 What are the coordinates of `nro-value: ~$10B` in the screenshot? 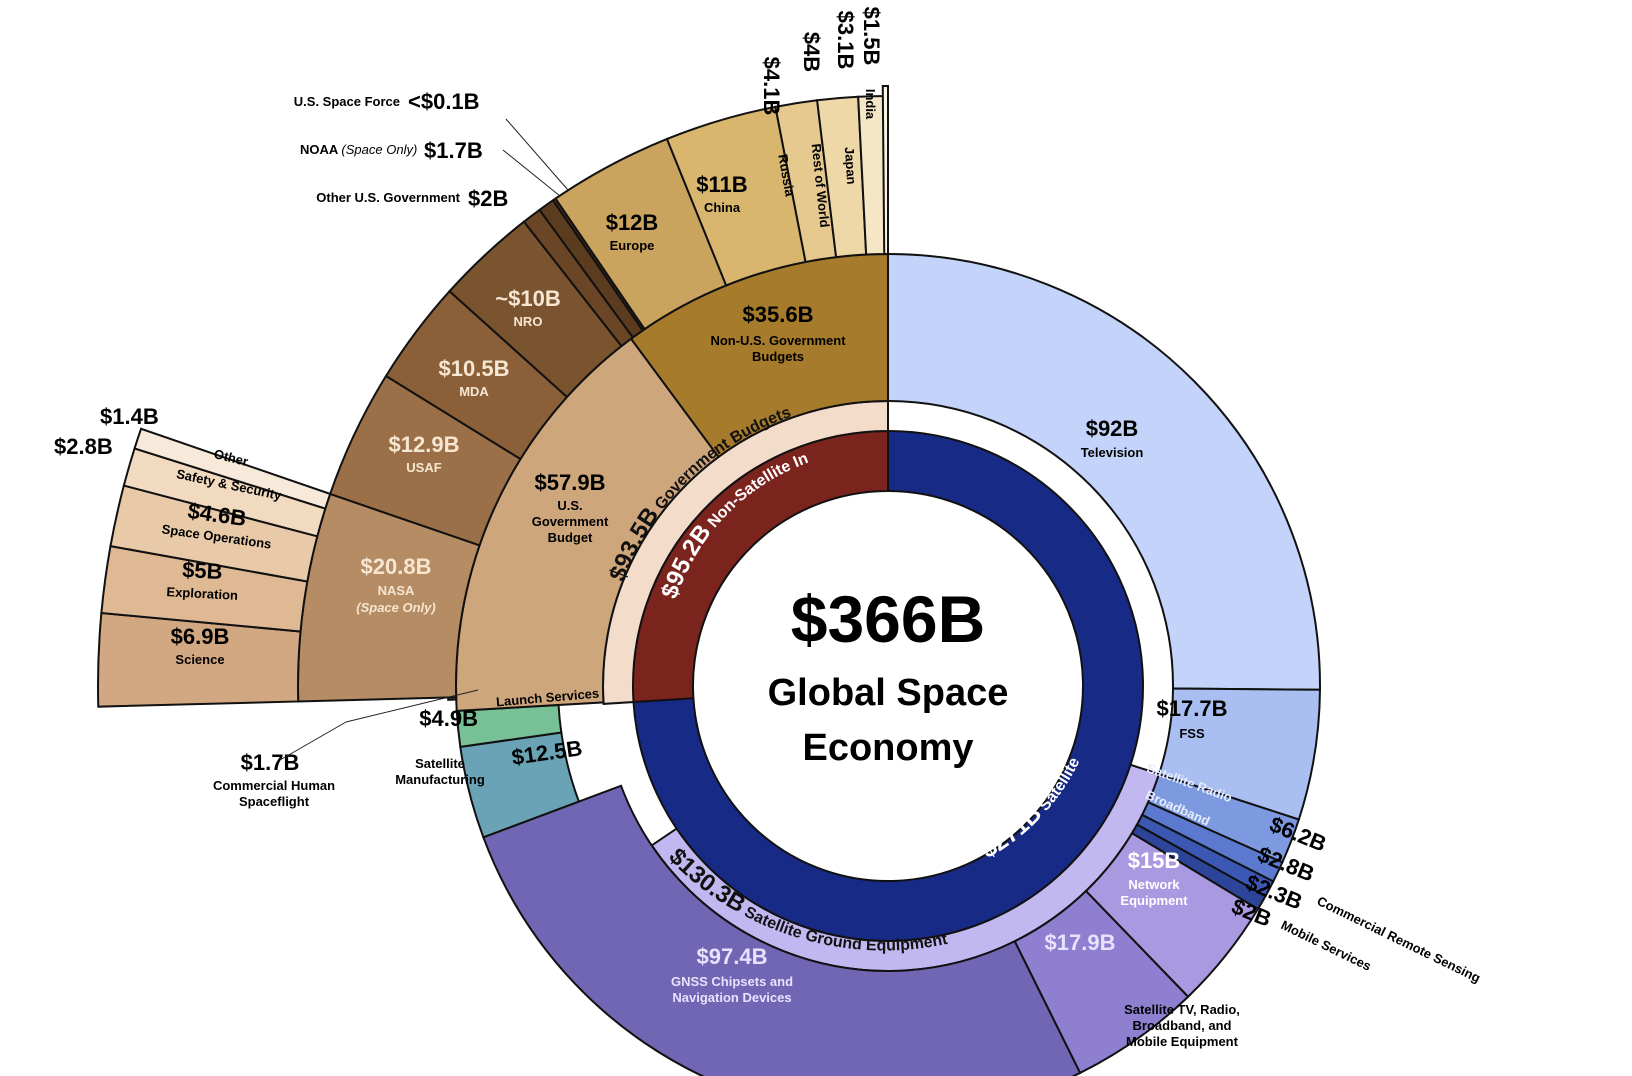 It's located at (527, 298).